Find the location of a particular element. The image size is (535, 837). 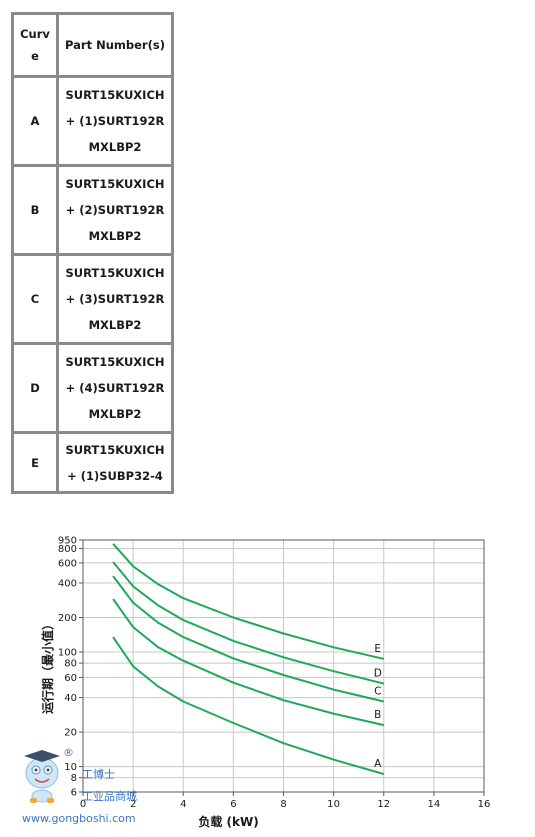

part-line: + (3)SURT192R is located at coordinates (115, 299).